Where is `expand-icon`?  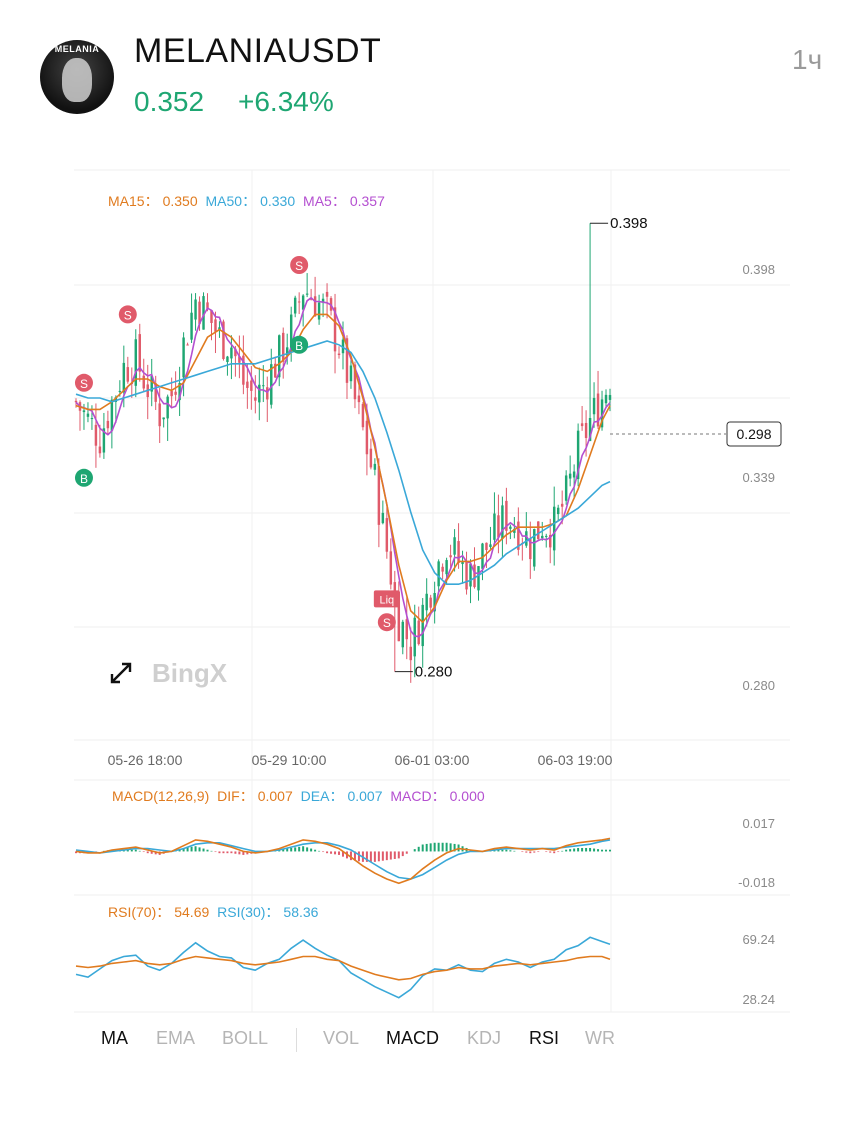 expand-icon is located at coordinates (121, 673).